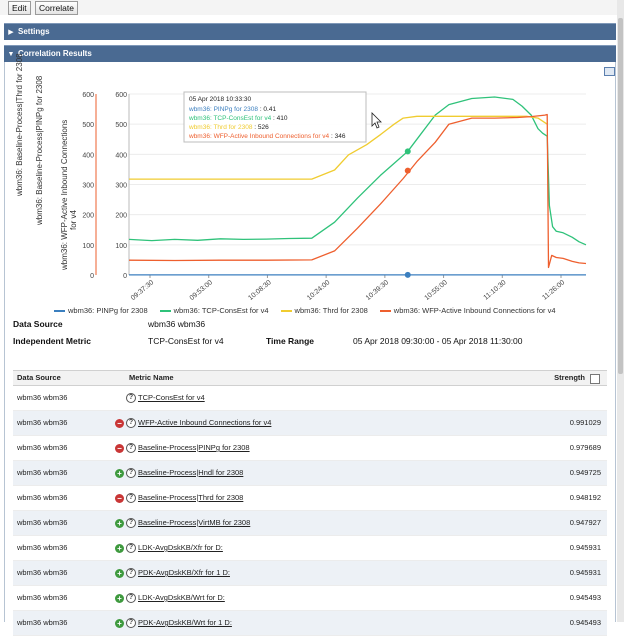 The height and width of the screenshot is (636, 624). Describe the element at coordinates (259, 289) in the screenshot. I see `x-tick-label: 10:08:30` at that location.